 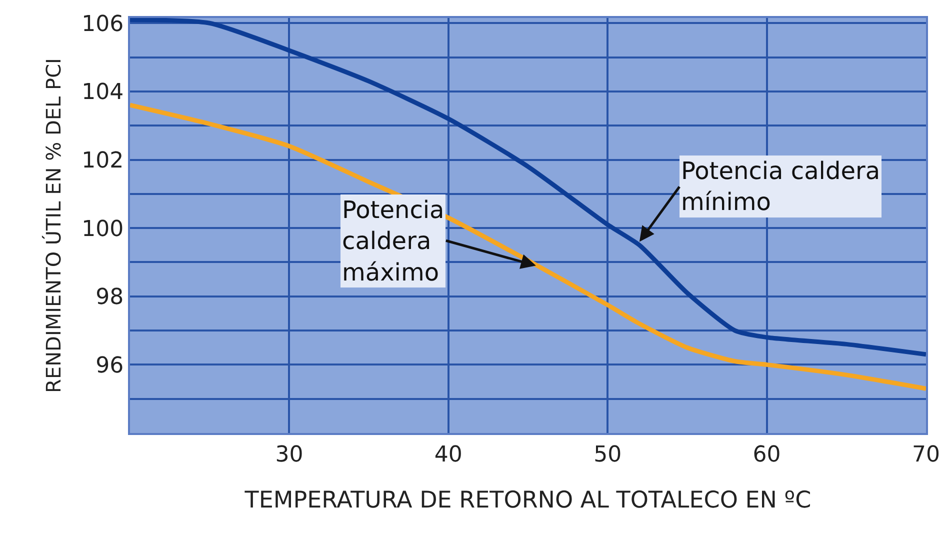 What do you see at coordinates (103, 93) in the screenshot?
I see `y-tick-label: 104` at bounding box center [103, 93].